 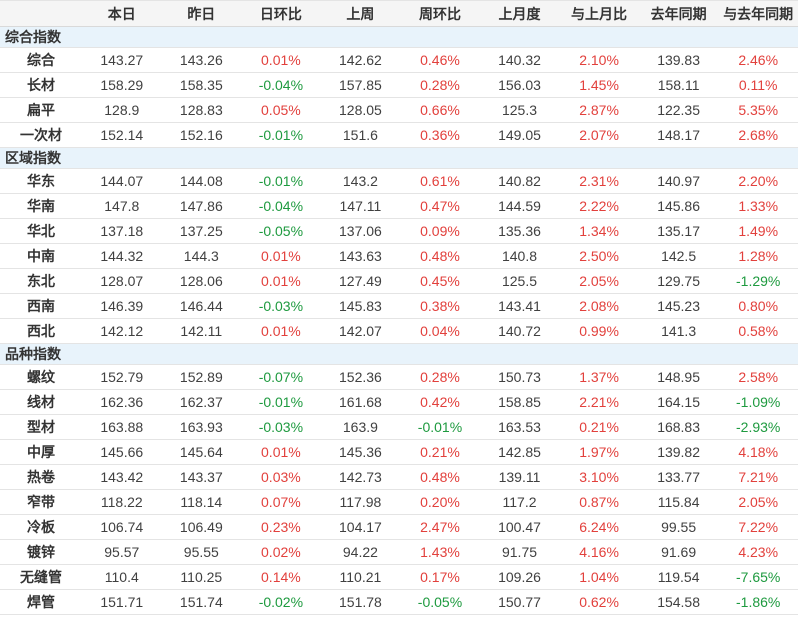 I want to click on column-header-yesterday: 昨日, so click(x=201, y=13).